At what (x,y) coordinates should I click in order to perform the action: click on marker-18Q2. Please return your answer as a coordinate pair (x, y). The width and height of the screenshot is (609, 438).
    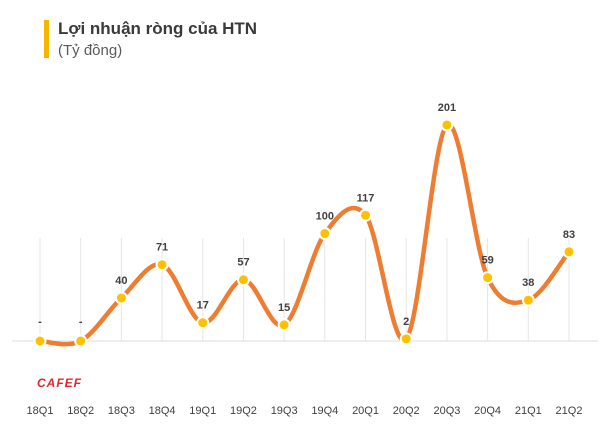
    Looking at the image, I should click on (81, 341).